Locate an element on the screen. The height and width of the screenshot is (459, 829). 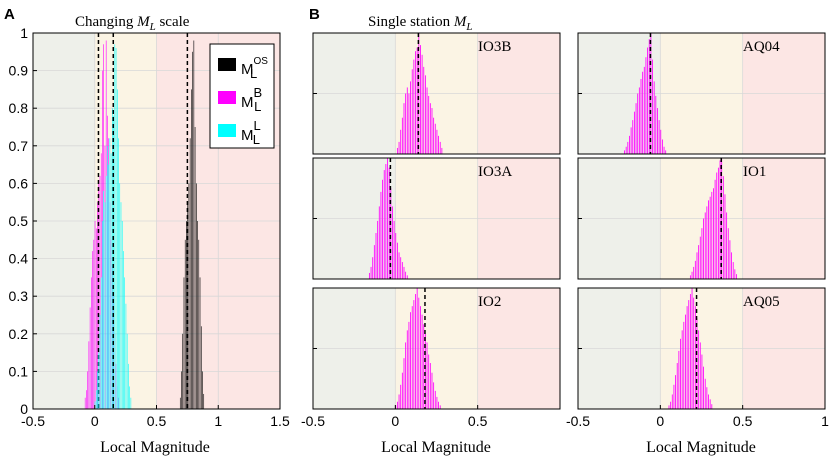
subplot-io2-xtick-label: -0.5 is located at coordinates (313, 421).